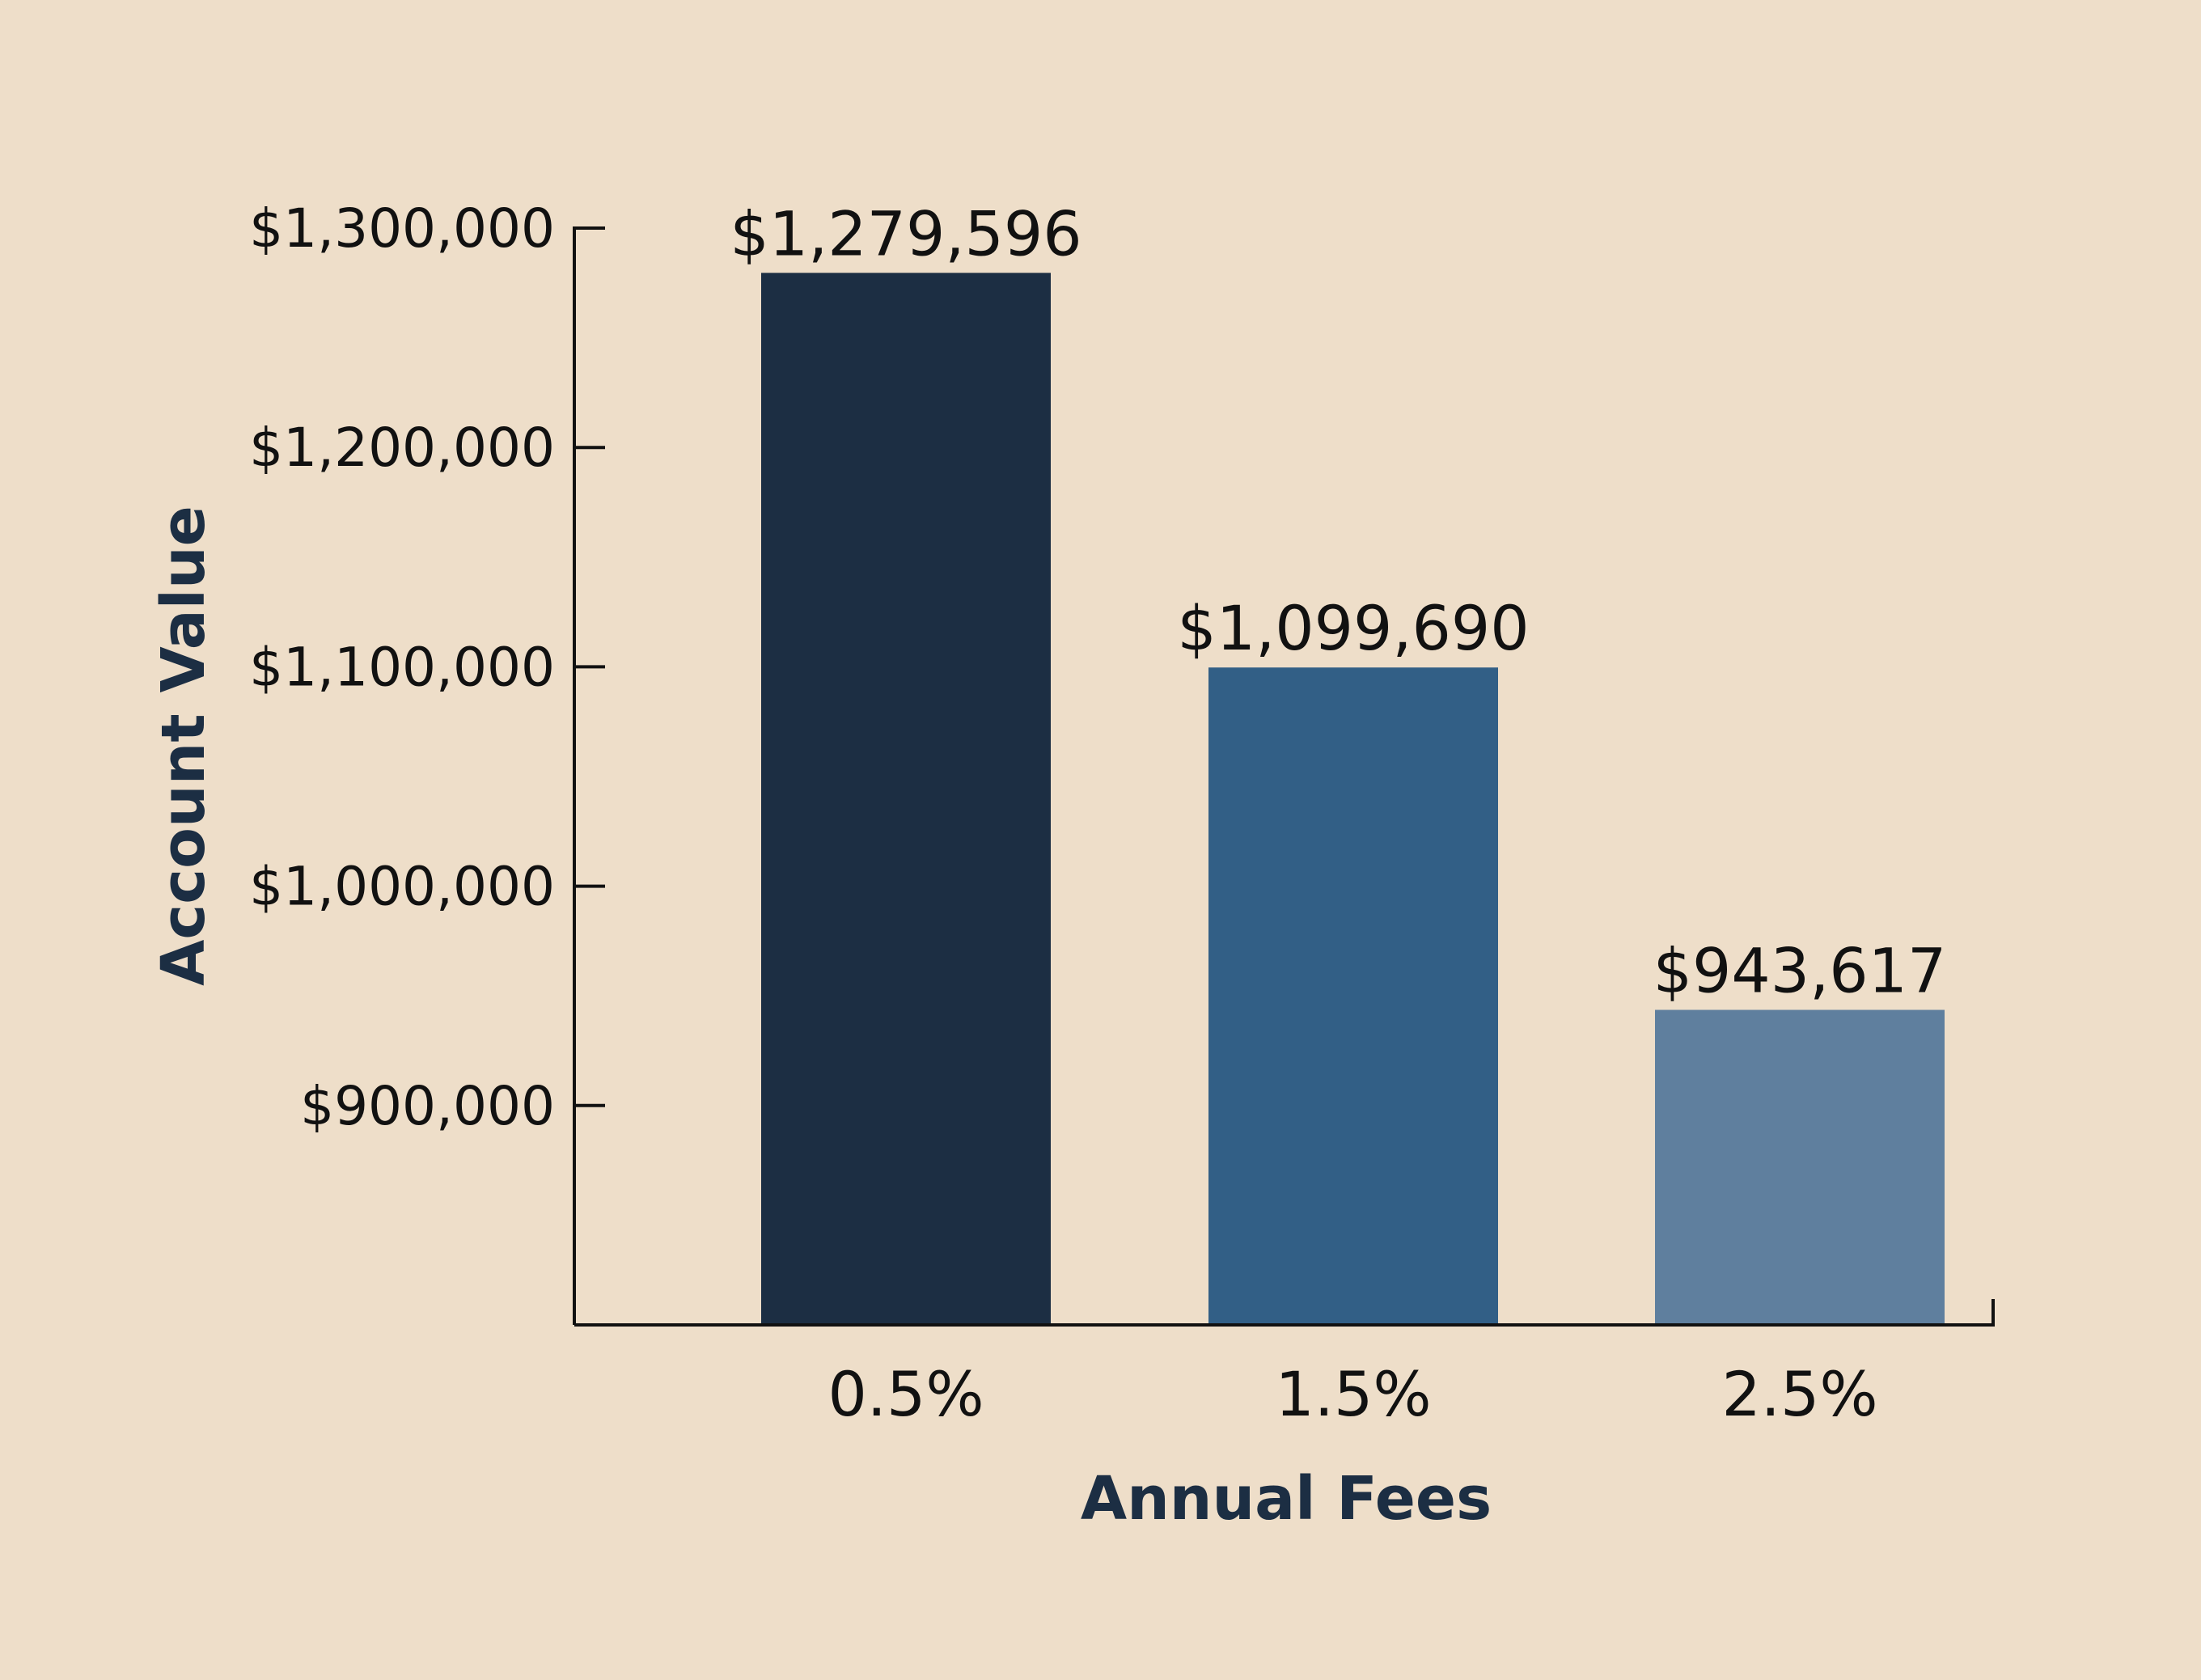 Image resolution: width=2201 pixels, height=1680 pixels. What do you see at coordinates (1353, 996) in the screenshot?
I see `bar-1-5pct` at bounding box center [1353, 996].